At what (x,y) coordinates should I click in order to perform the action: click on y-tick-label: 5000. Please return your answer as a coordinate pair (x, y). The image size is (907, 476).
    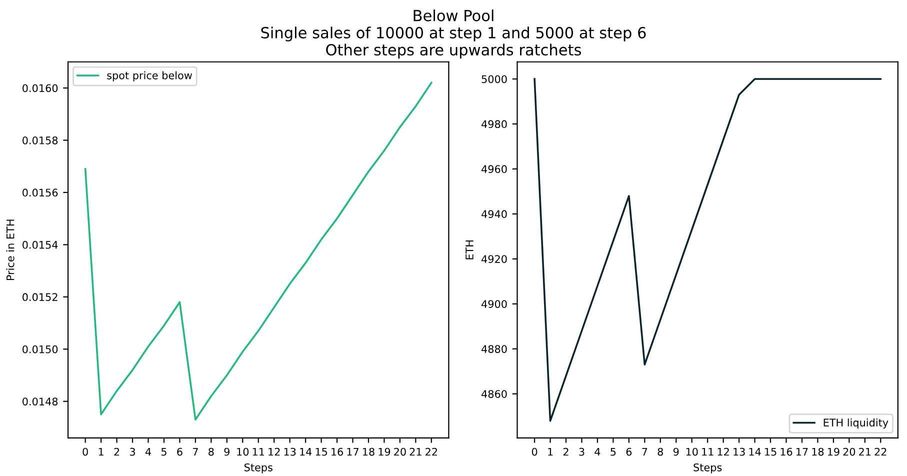
    Looking at the image, I should click on (494, 79).